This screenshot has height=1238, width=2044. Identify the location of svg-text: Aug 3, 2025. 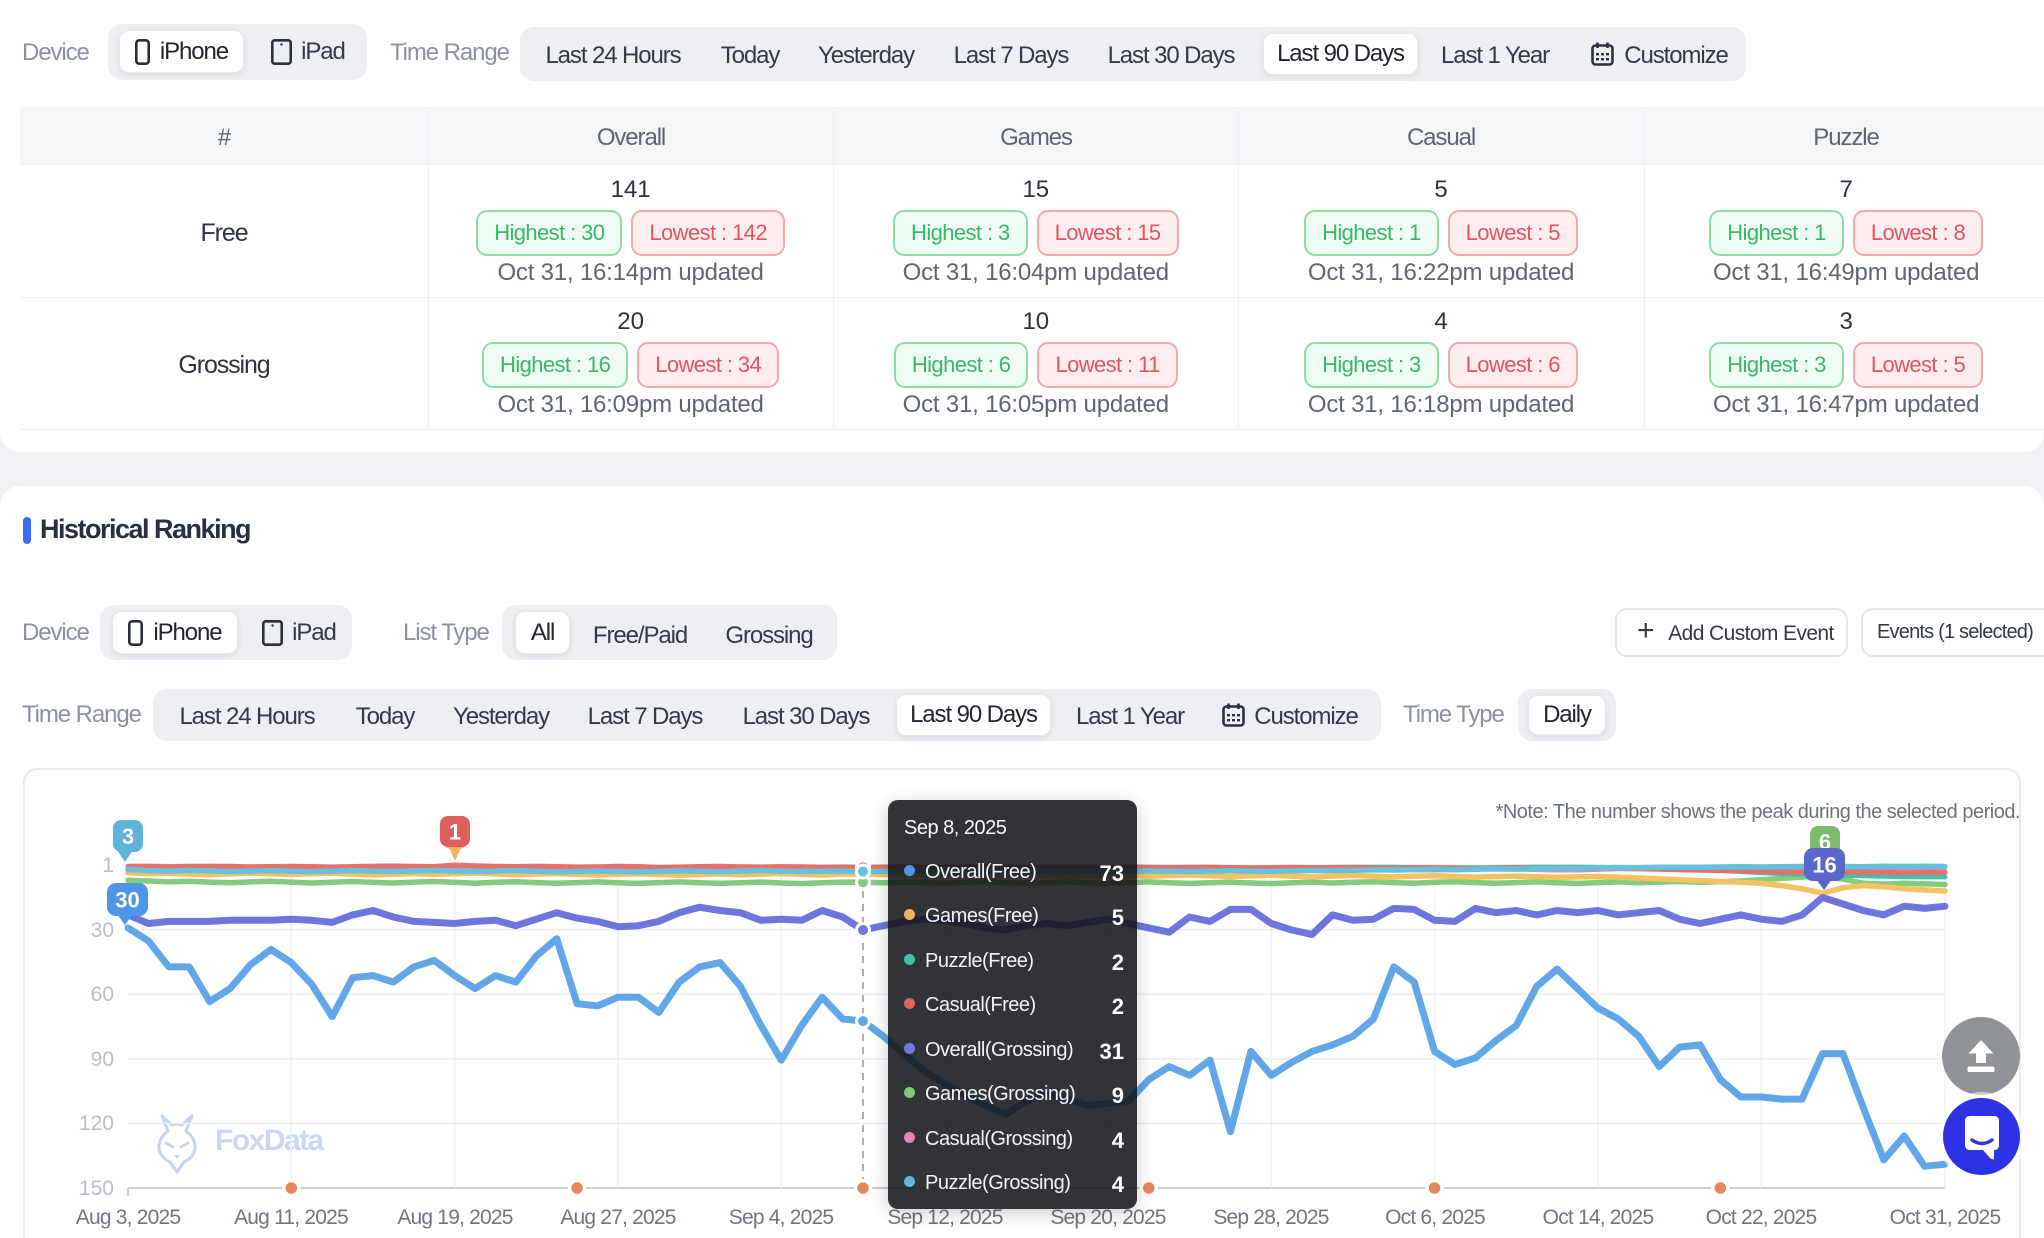
(128, 1217).